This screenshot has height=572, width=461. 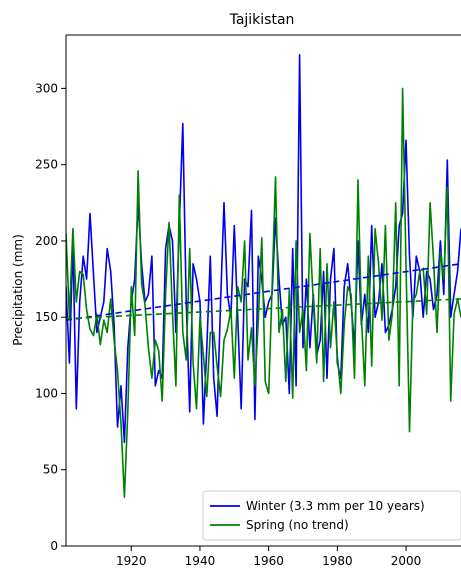 I want to click on x-tick-label: 1920, so click(x=131, y=561).